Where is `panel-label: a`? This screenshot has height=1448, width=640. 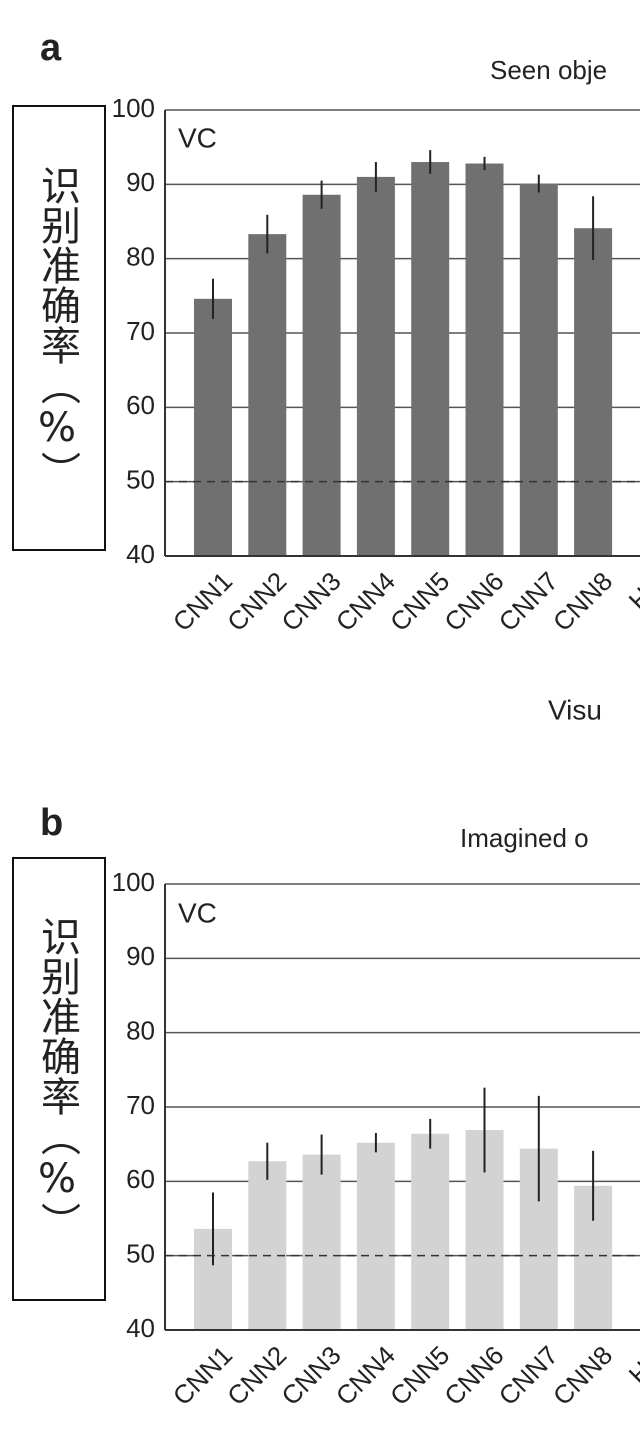 panel-label: a is located at coordinates (51, 48).